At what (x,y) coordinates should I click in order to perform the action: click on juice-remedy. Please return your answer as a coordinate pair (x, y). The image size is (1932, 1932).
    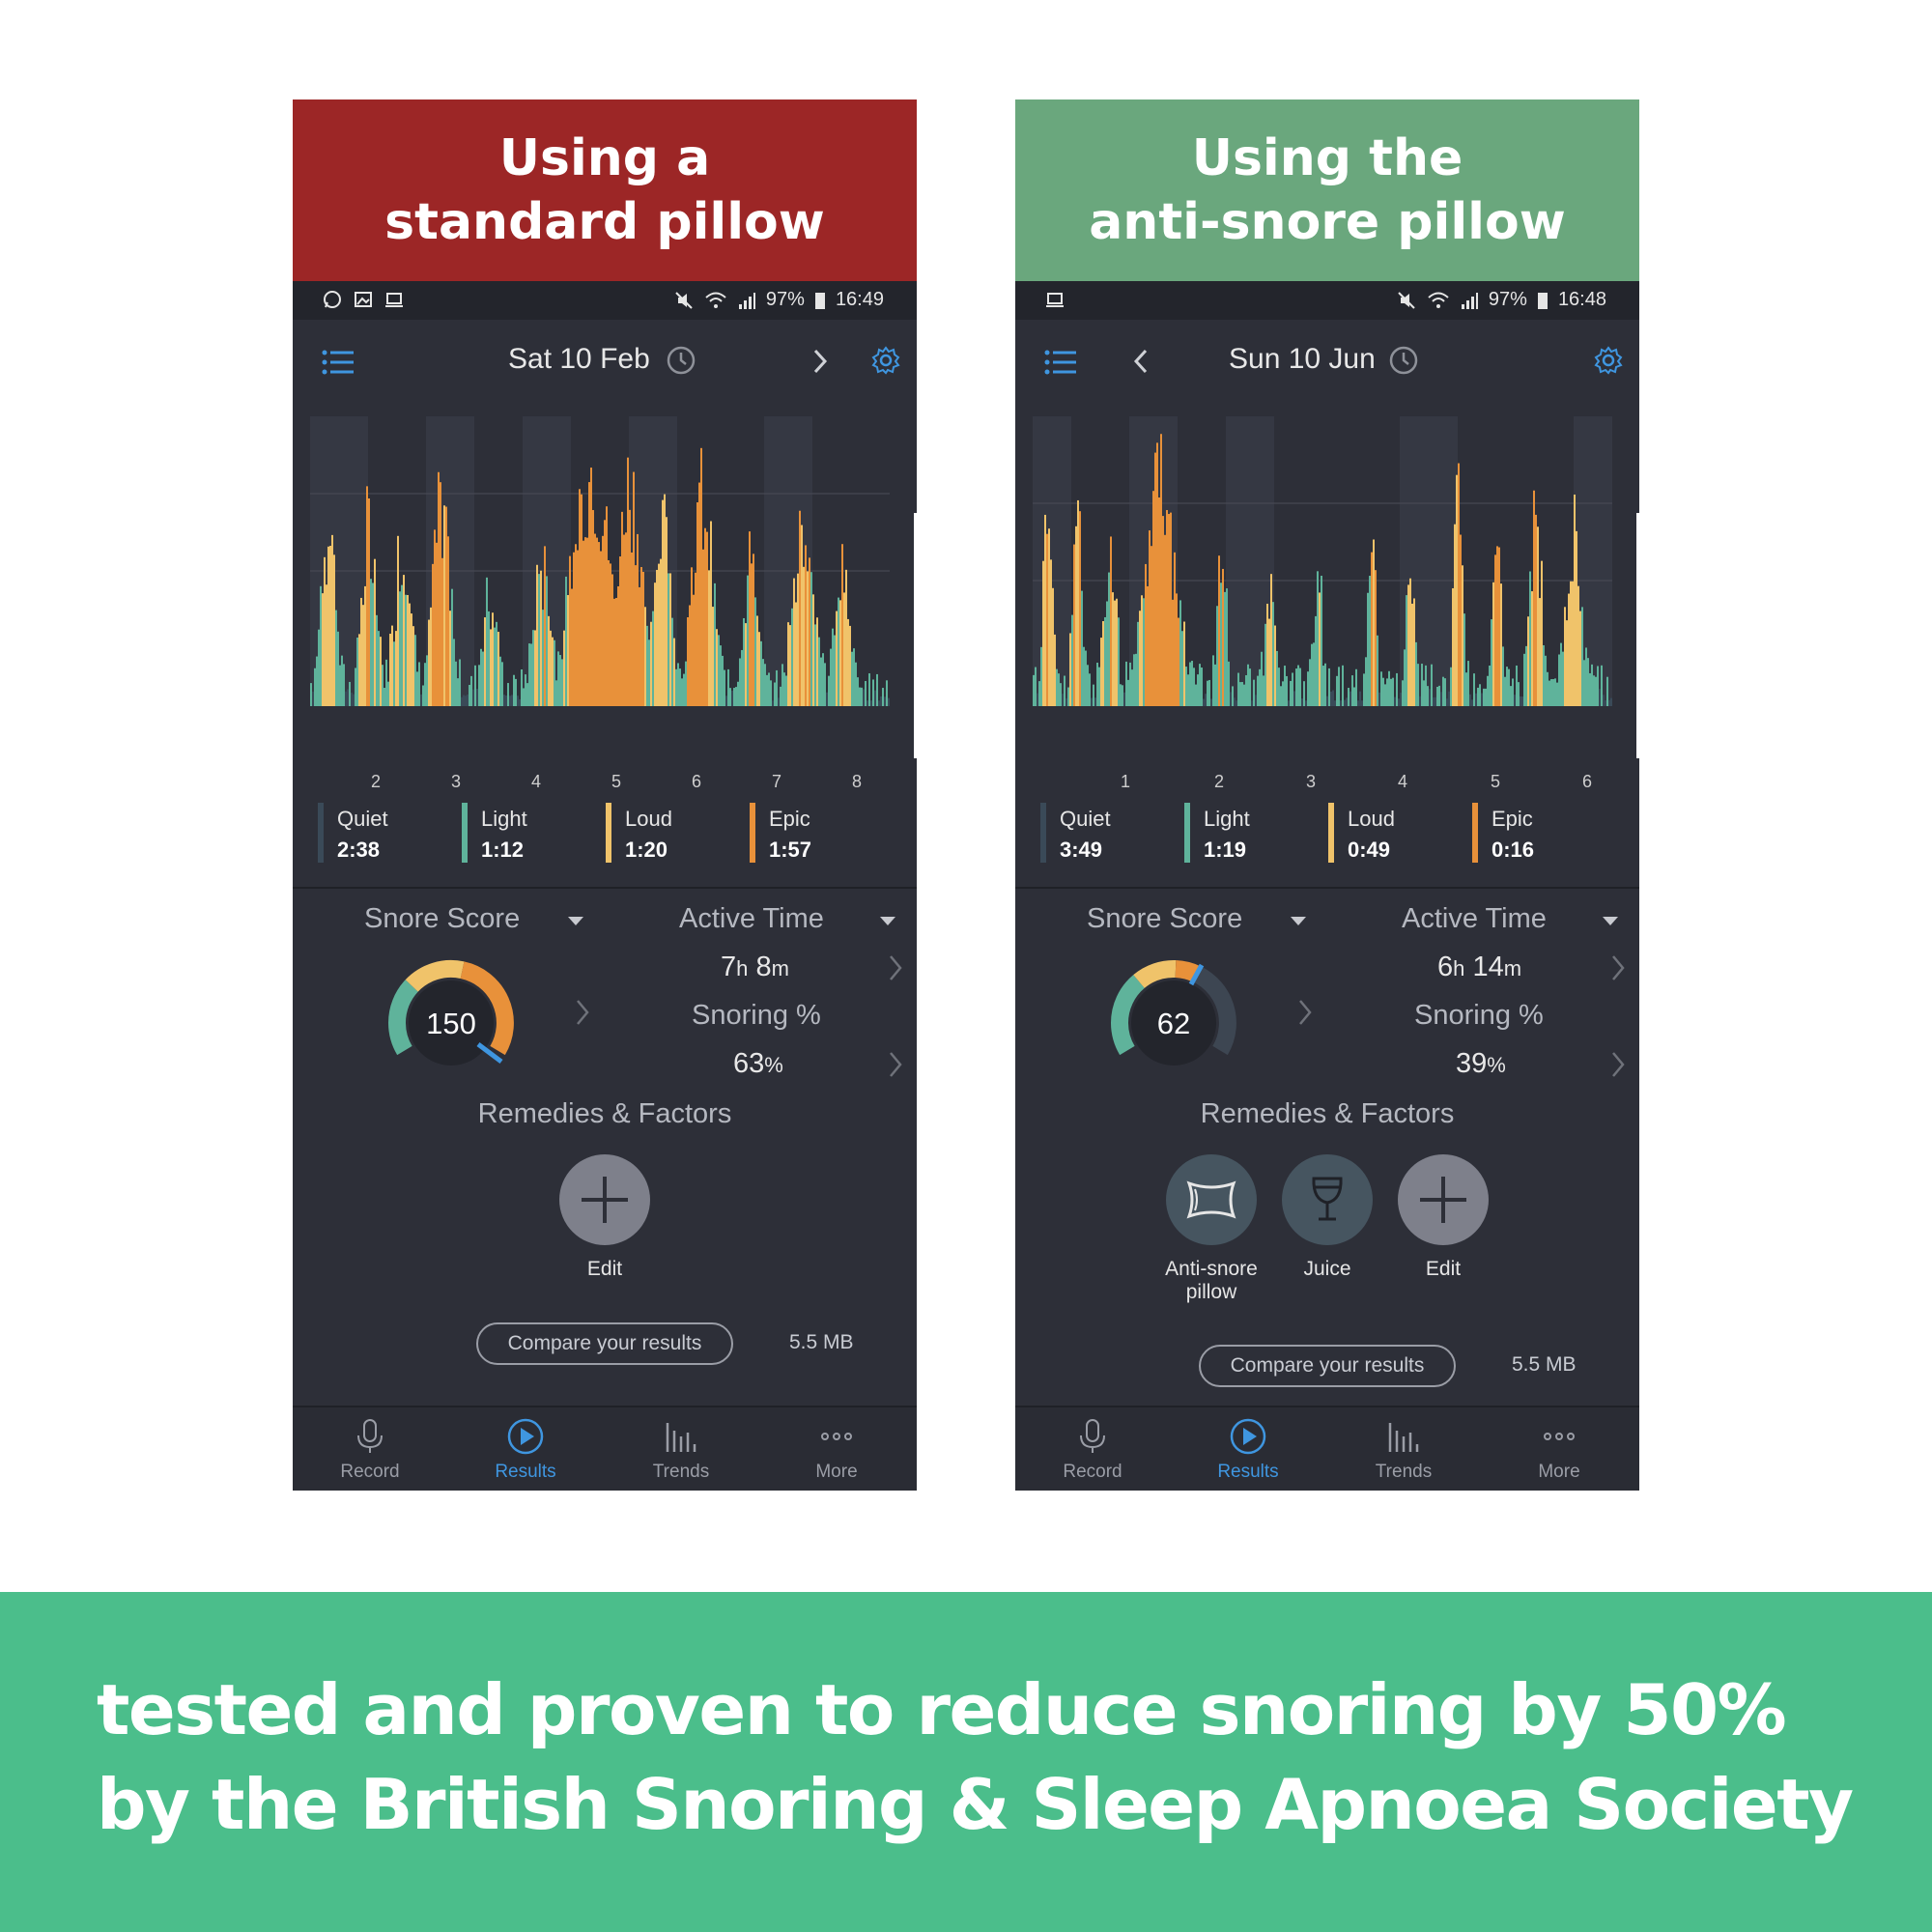
    Looking at the image, I should click on (1327, 1199).